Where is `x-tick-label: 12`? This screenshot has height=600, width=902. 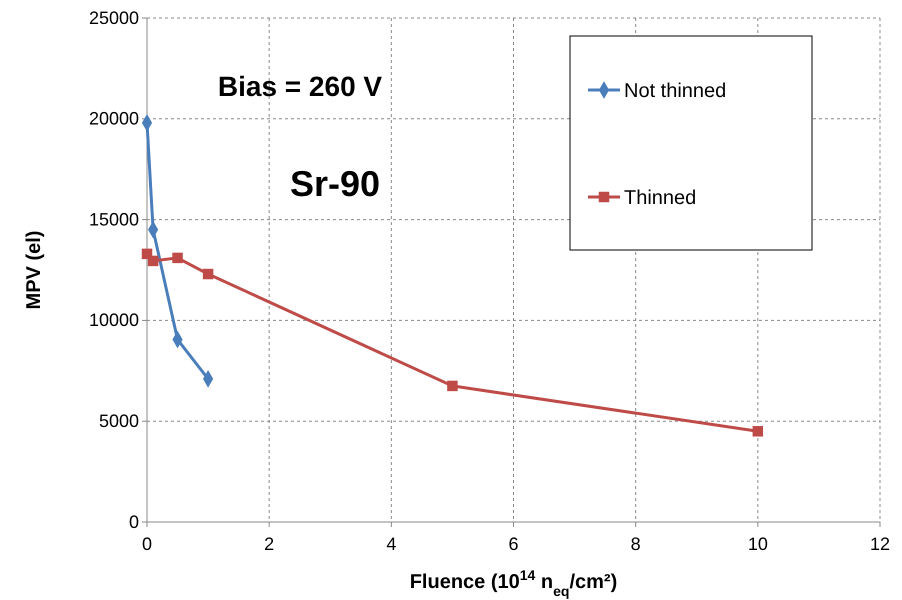 x-tick-label: 12 is located at coordinates (880, 544).